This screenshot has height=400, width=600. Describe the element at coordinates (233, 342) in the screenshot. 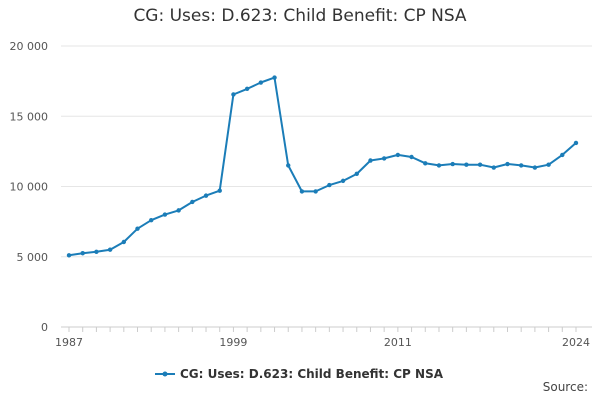

I see `x-tick-label: 1999` at that location.